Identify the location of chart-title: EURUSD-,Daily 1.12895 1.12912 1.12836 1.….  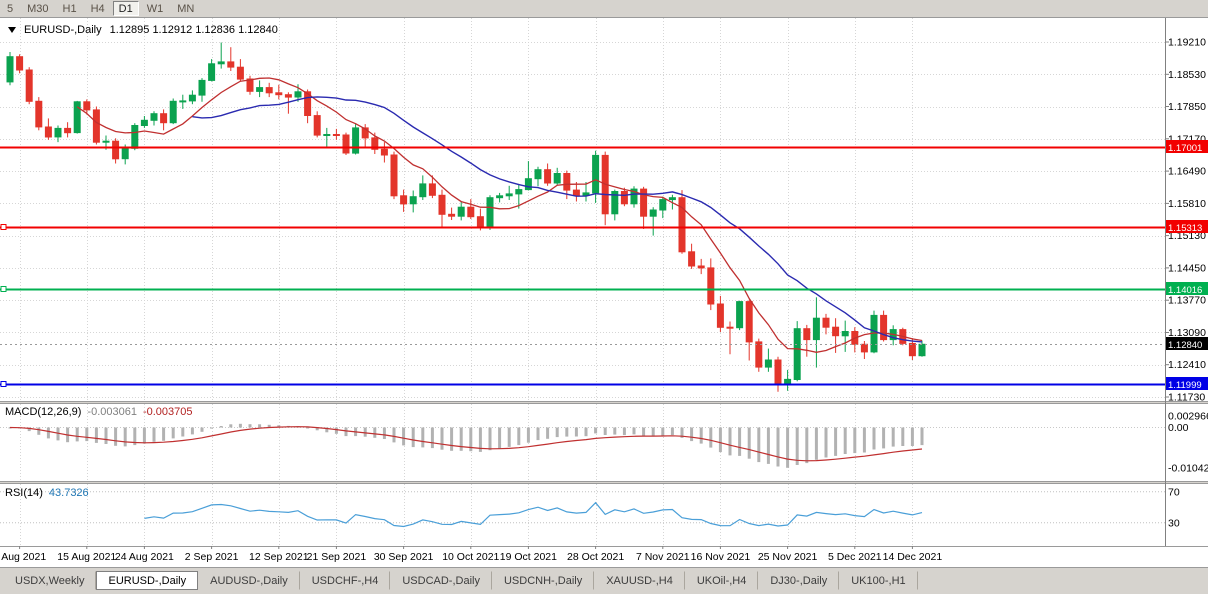
(143, 30).